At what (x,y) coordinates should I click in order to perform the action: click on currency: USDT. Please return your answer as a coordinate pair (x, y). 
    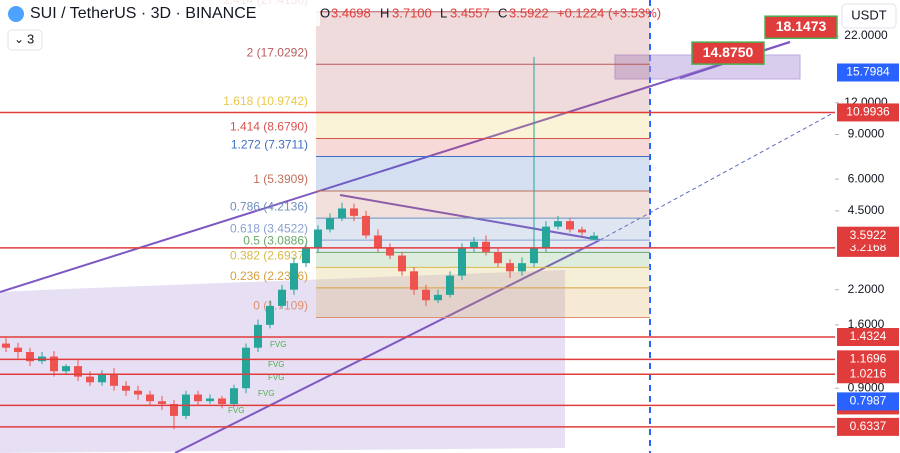
    Looking at the image, I should click on (868, 14).